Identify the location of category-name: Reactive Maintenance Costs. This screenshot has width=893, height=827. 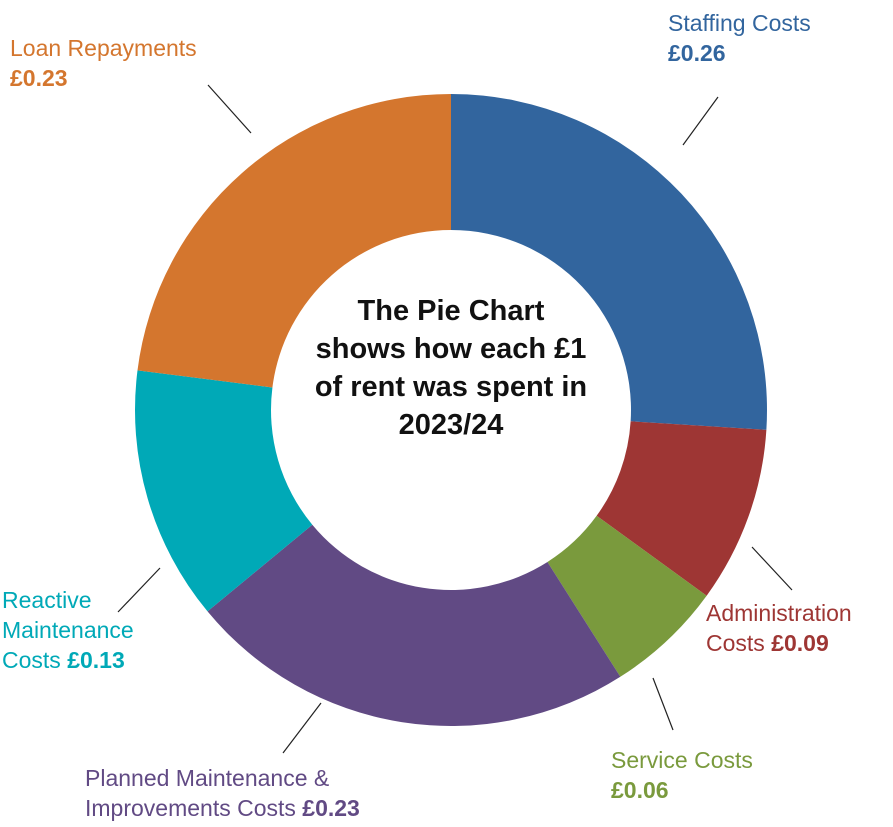
(68, 630).